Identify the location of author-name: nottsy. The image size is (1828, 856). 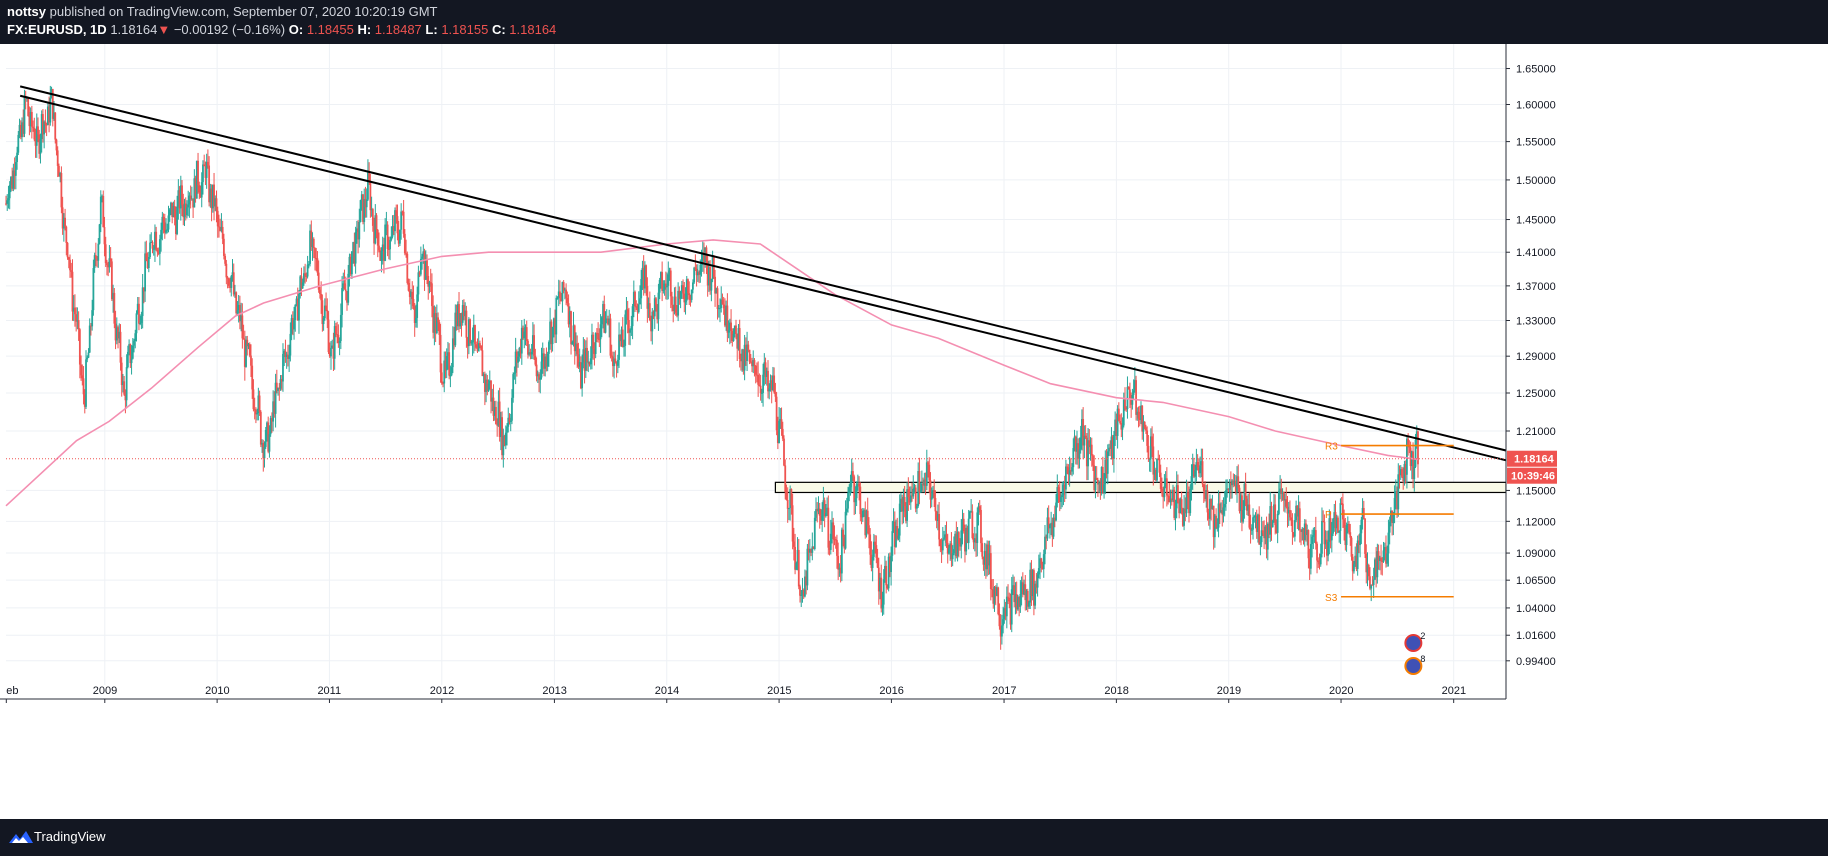
(26, 11).